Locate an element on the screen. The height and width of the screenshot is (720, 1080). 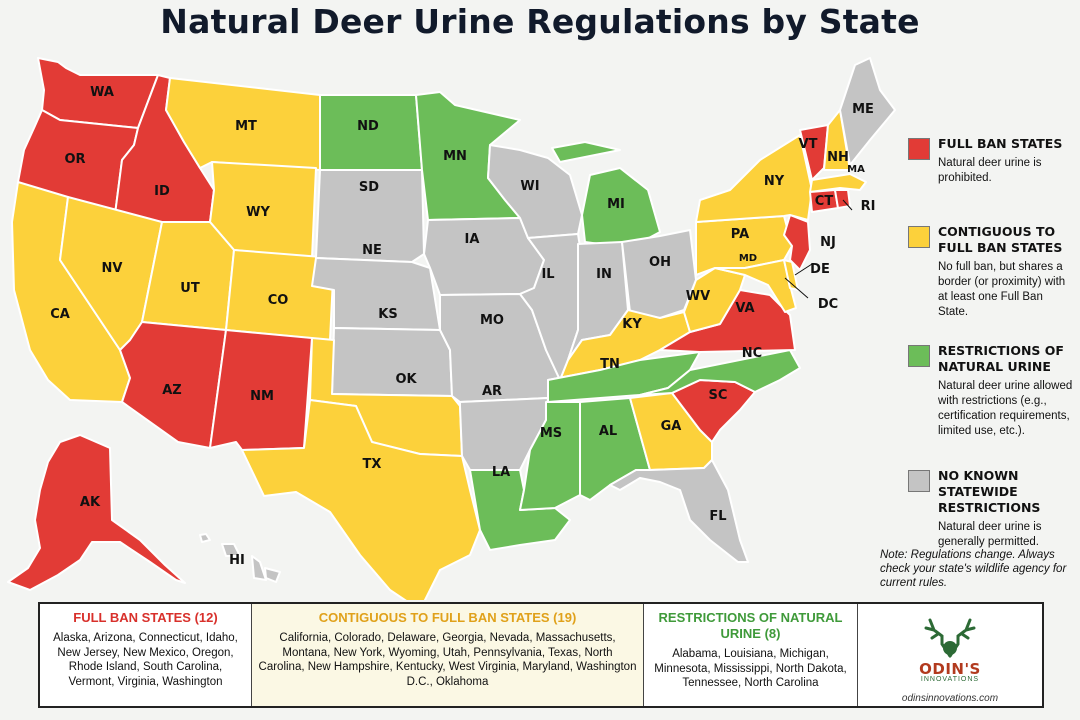
legend-title-restrictions: RESTRICTIONS OF NATURAL URINE is located at coordinates (1001, 358).